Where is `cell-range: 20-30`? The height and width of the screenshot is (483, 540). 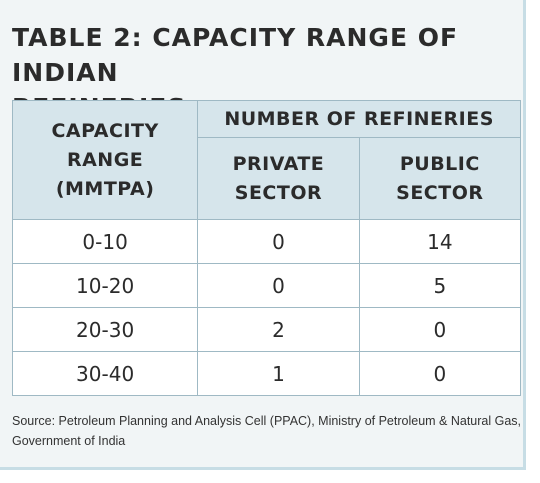 cell-range: 20-30 is located at coordinates (105, 329).